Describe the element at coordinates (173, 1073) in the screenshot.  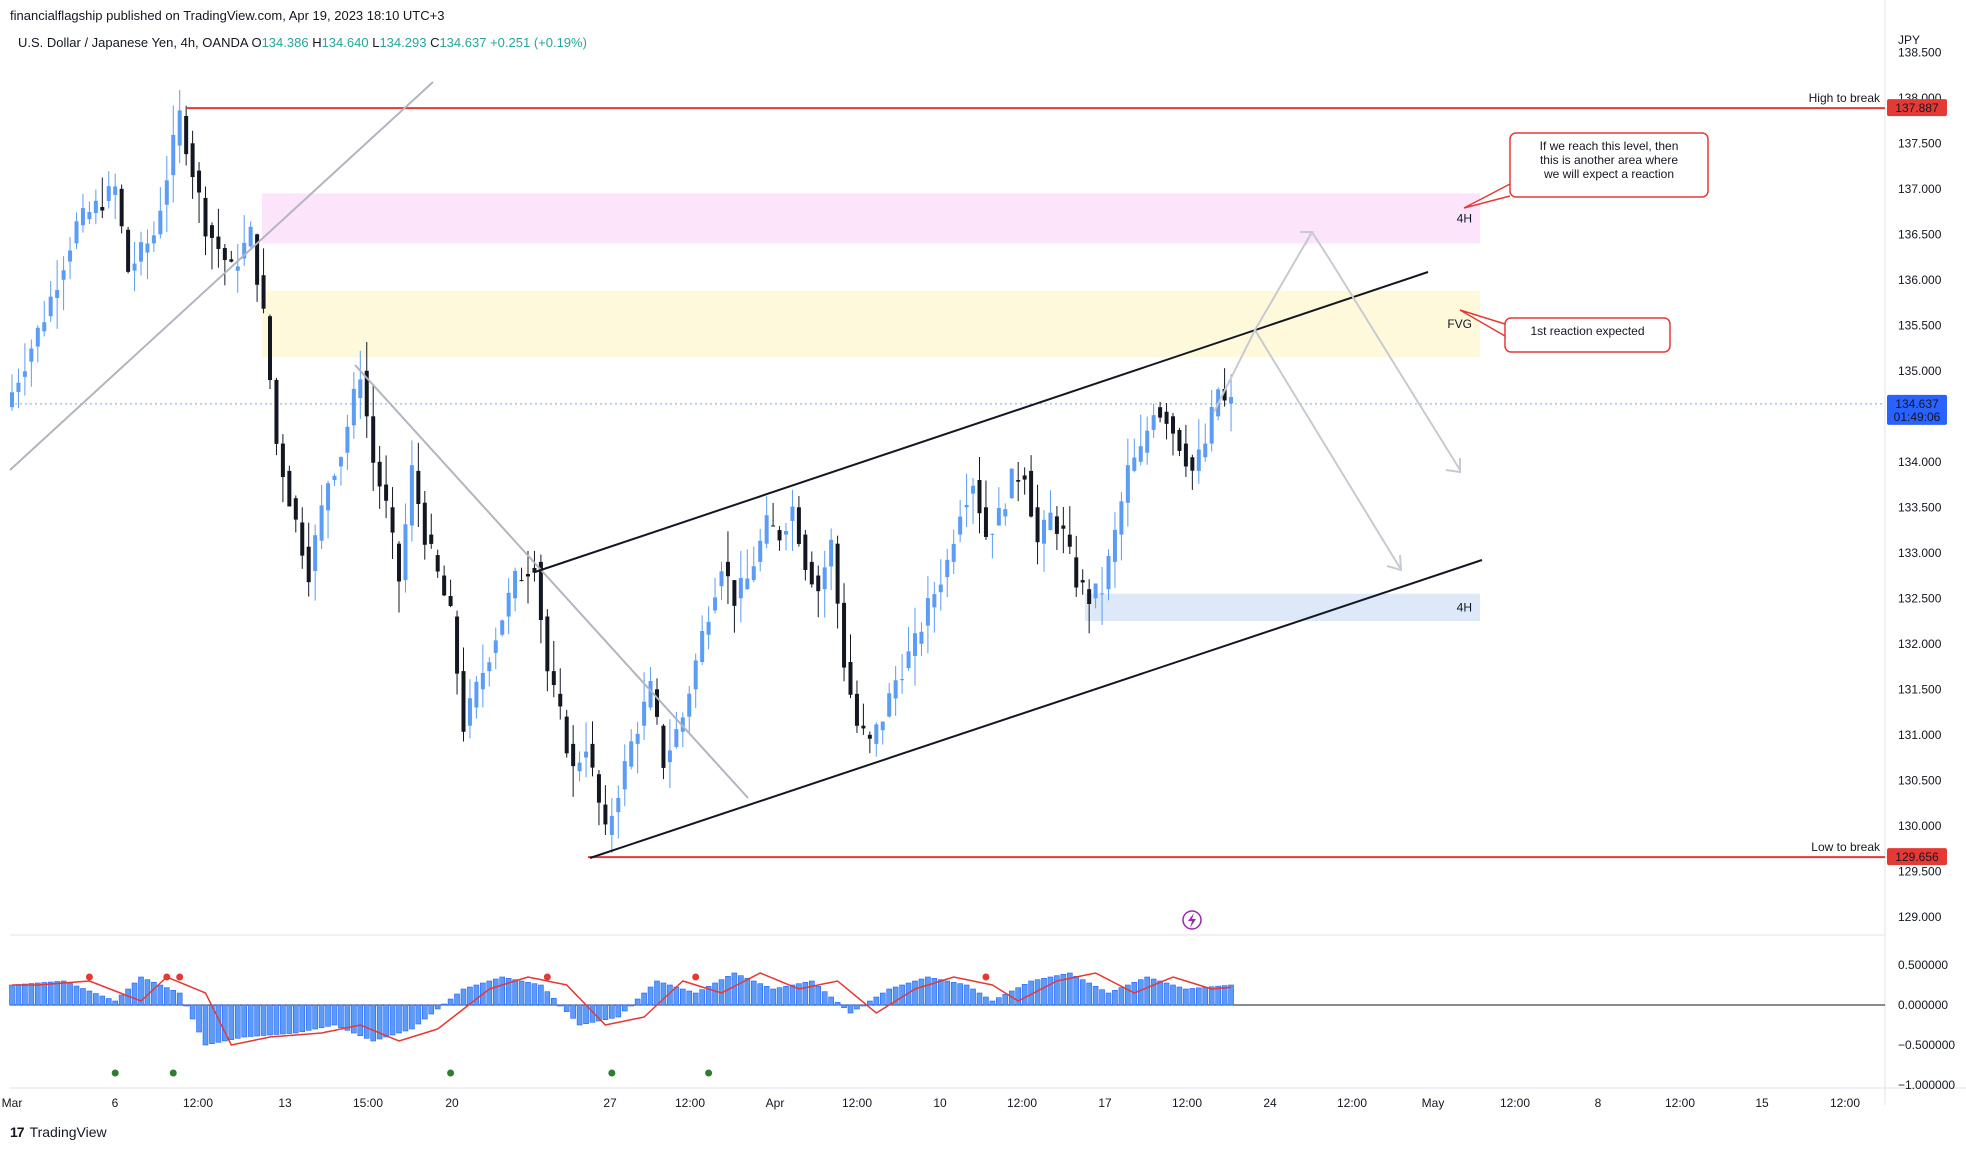
I see `signal-dot-green` at that location.